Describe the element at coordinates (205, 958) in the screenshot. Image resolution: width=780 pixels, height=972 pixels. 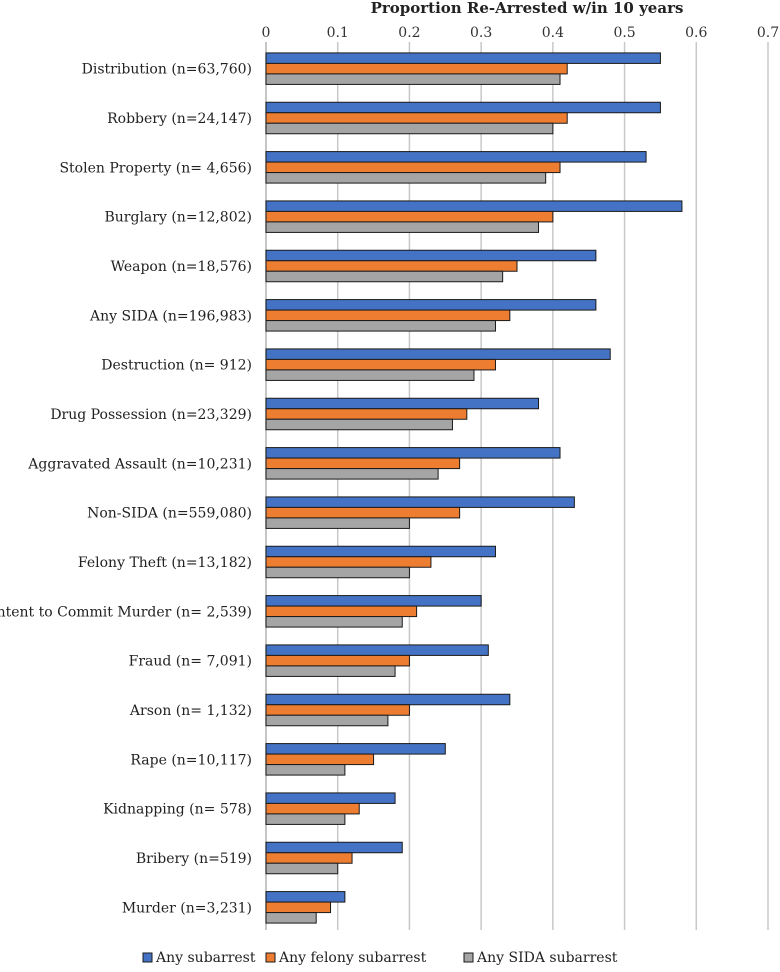
I see `legend-label: Any subarrest` at that location.